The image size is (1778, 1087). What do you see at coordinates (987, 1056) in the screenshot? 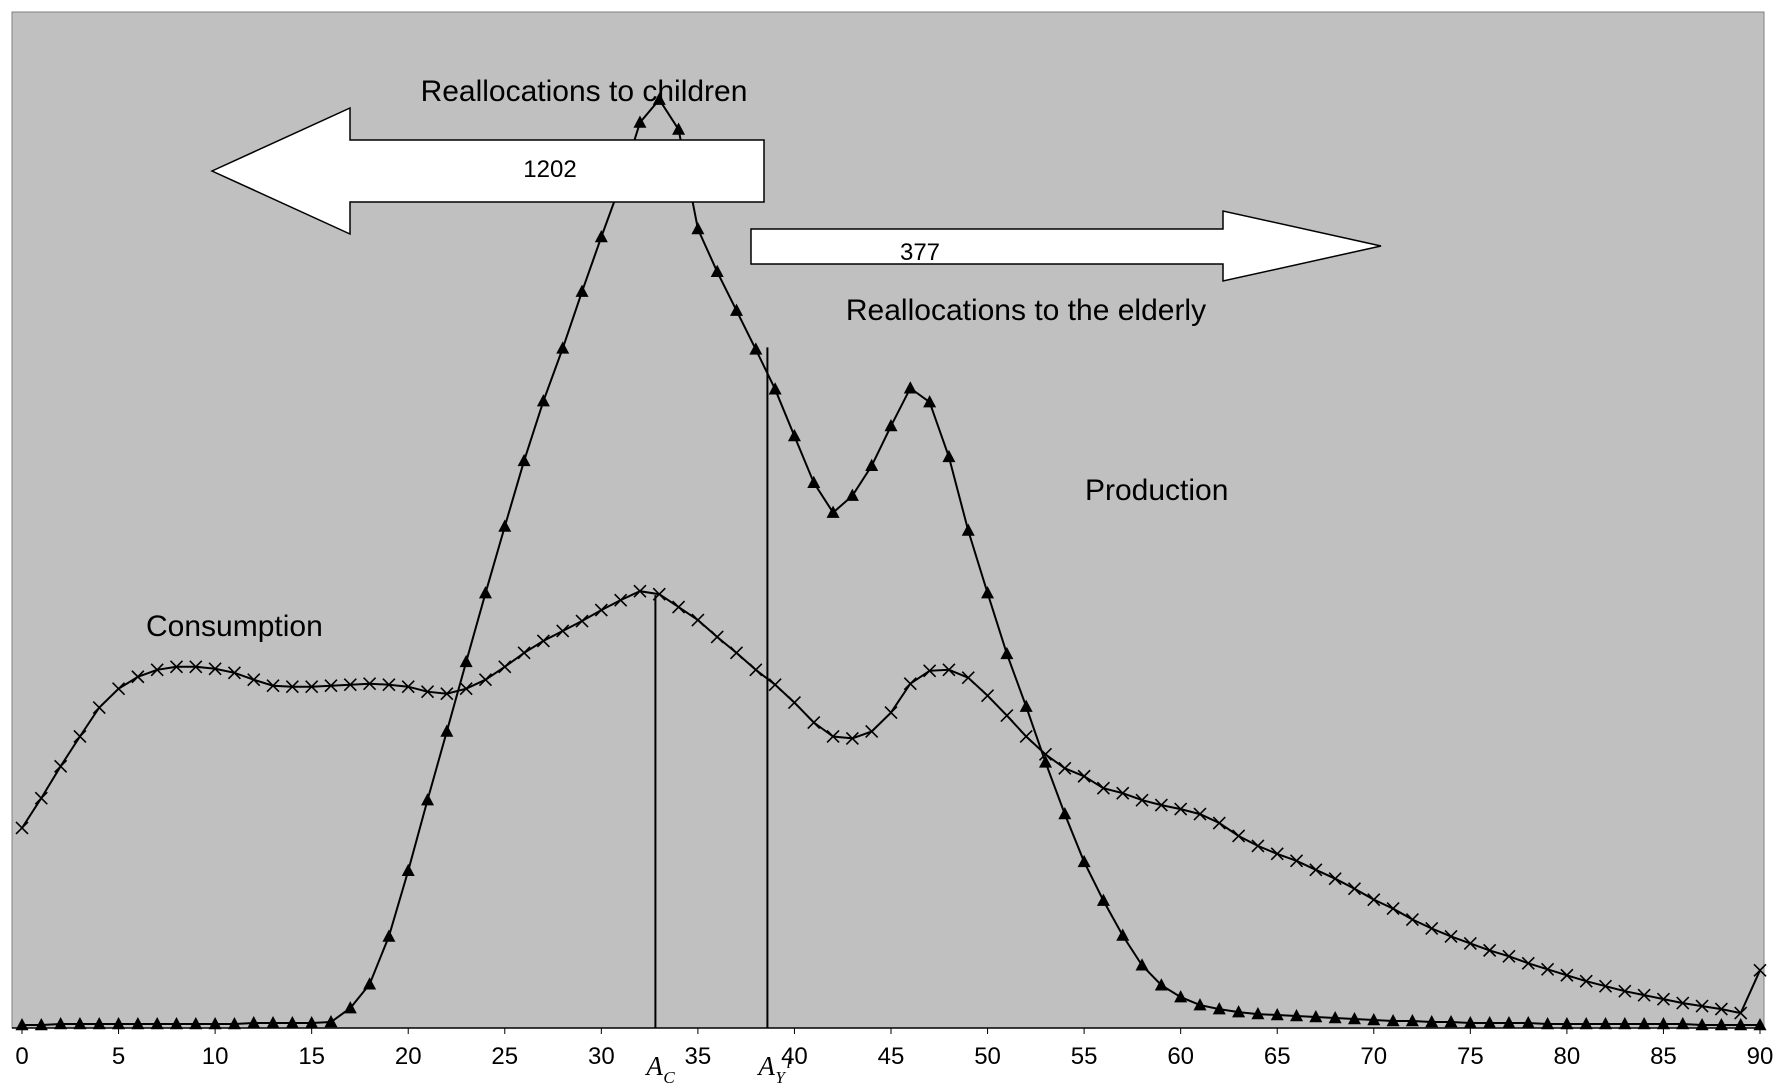
I see `x-tick-label: 50` at bounding box center [987, 1056].